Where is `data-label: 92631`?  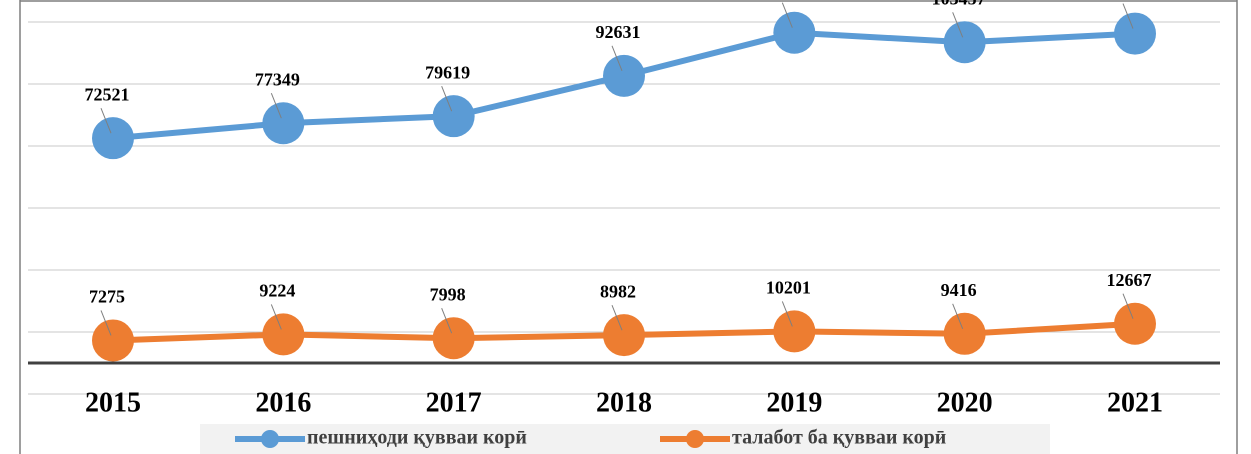
data-label: 92631 is located at coordinates (618, 32).